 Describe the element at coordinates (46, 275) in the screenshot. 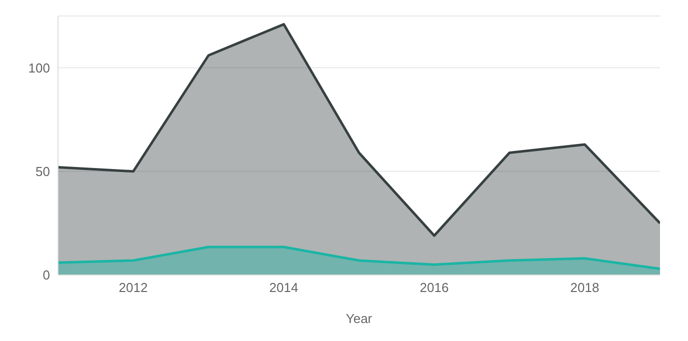

I see `y-tick-label: 0` at that location.